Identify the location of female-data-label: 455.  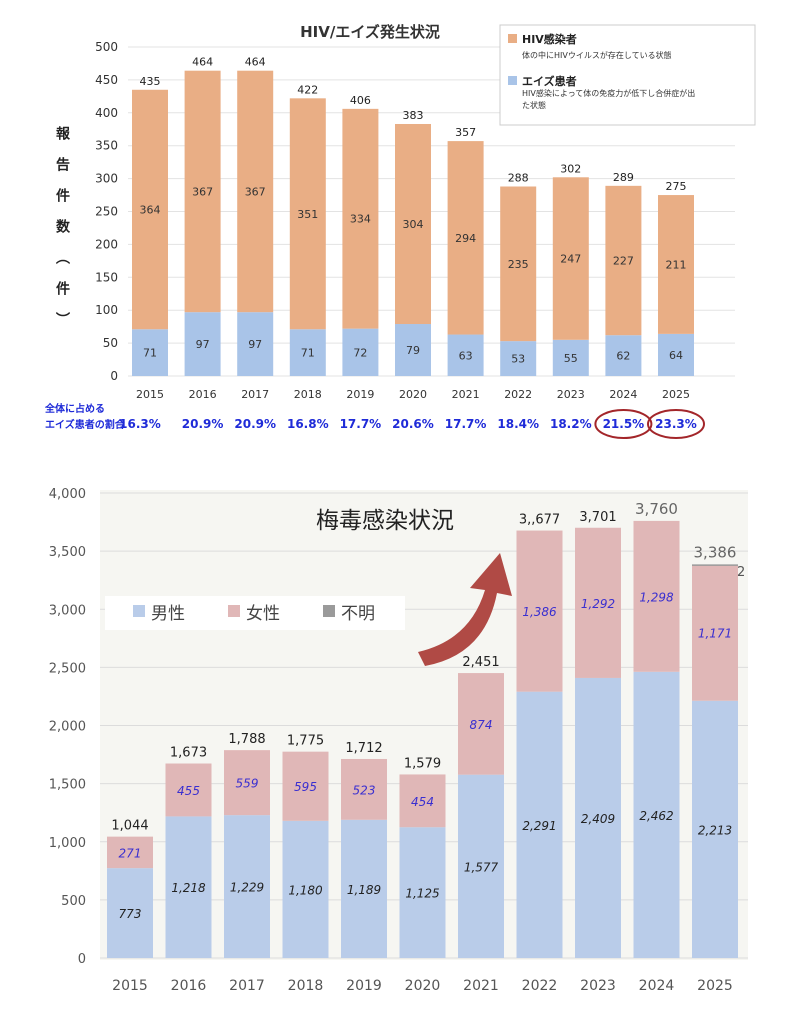
(188, 791).